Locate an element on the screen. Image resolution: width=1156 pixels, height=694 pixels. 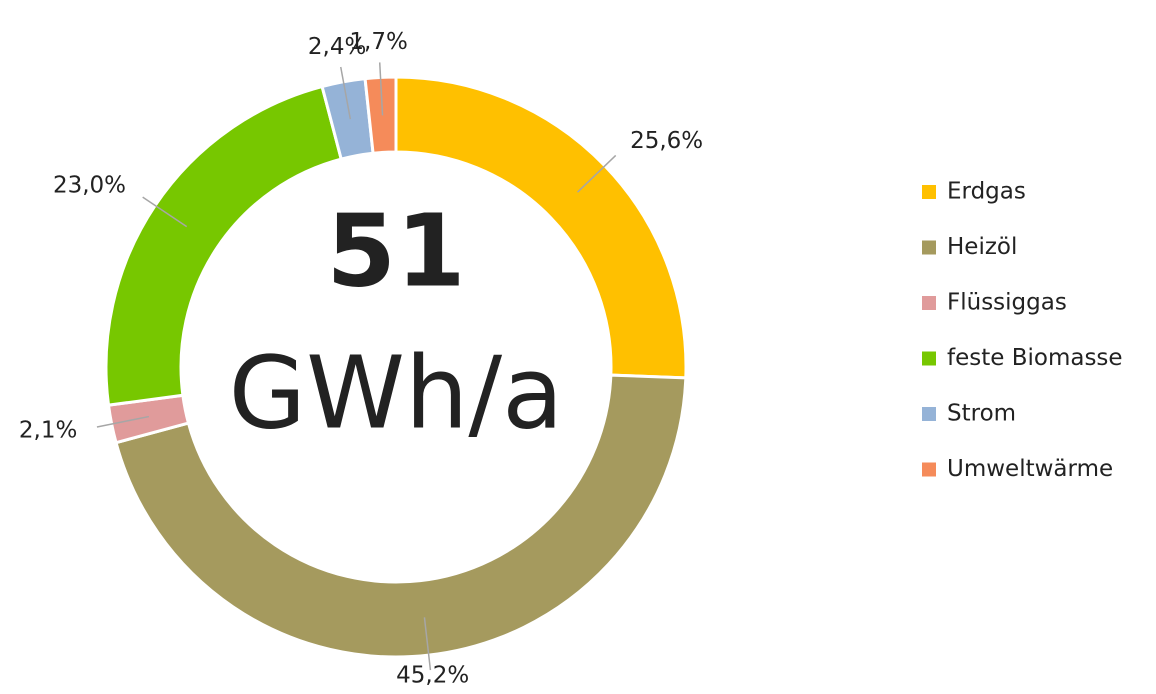
legend-label: feste Biomasse is located at coordinates (1035, 358).